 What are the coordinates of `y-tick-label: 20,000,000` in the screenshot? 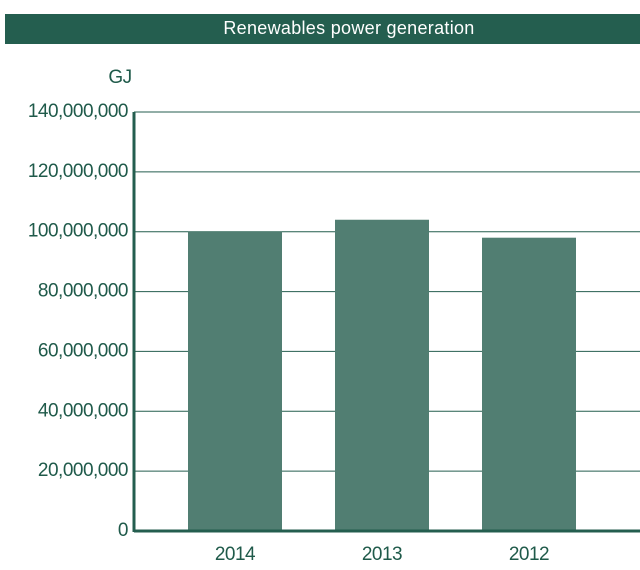 It's located at (83, 470).